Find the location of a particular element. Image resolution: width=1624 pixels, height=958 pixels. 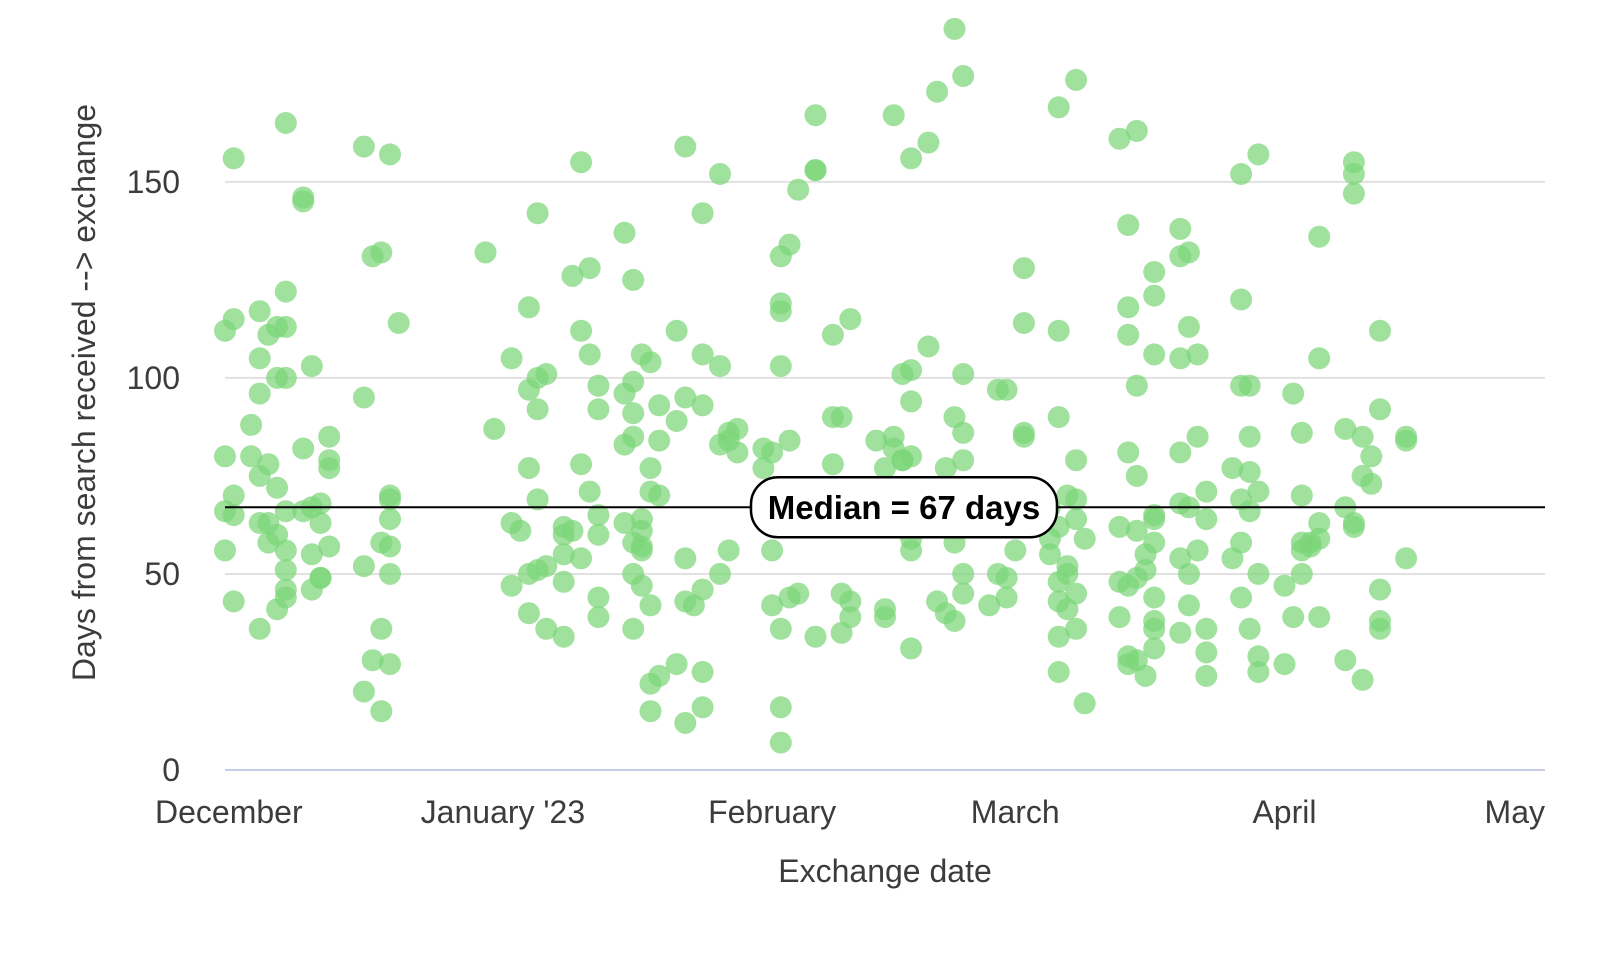

x-axis-title: Exchange date is located at coordinates (885, 871).